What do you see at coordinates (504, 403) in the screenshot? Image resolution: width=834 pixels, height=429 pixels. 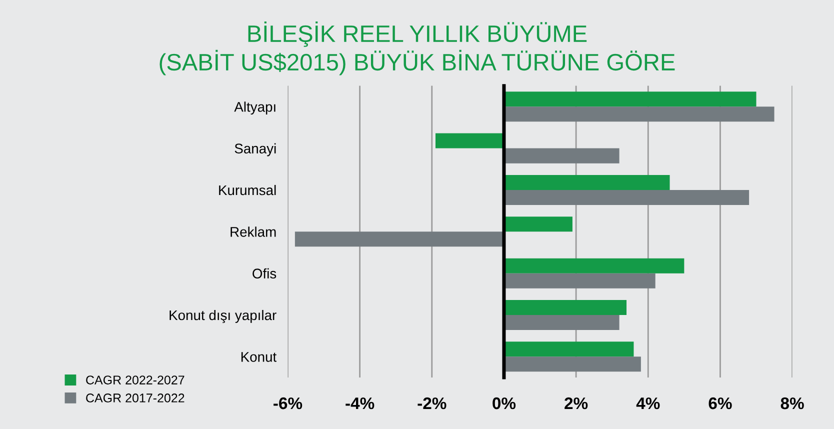 I see `x-tick-label: 0%` at bounding box center [504, 403].